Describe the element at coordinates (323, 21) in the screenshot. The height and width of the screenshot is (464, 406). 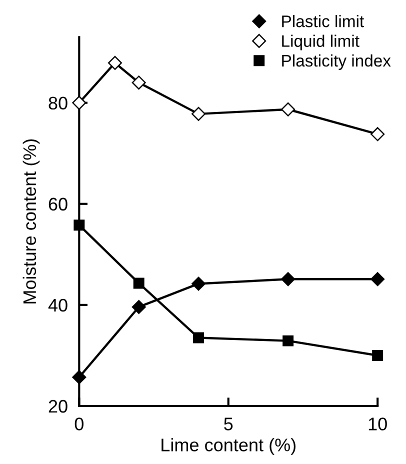
I see `legend-label: Plastic limit` at that location.